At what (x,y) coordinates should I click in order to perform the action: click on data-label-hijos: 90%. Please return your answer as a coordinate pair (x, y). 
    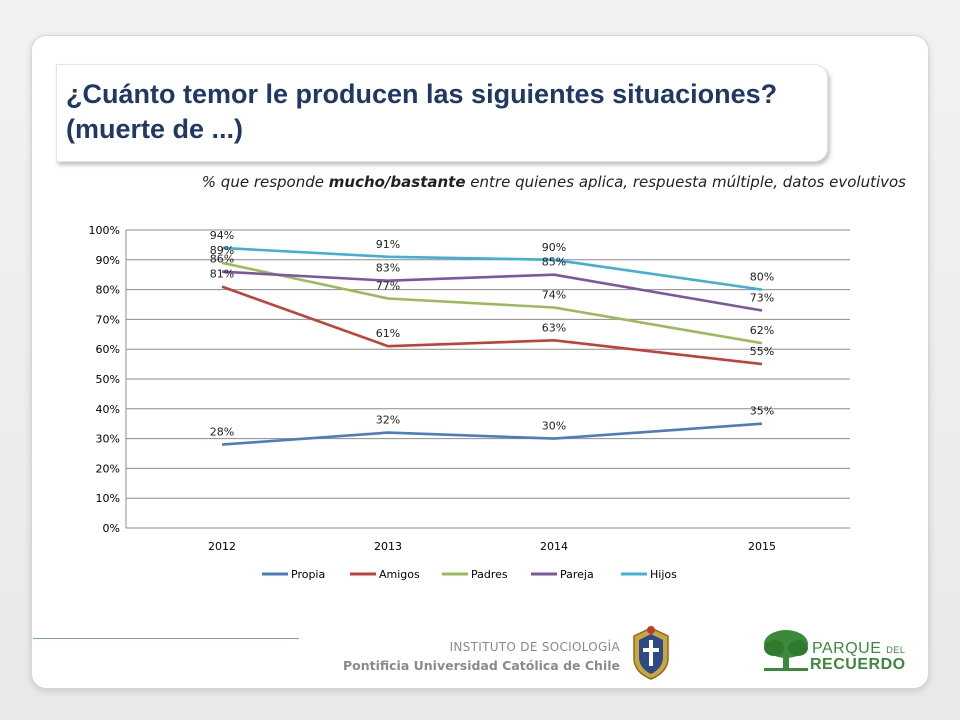
    Looking at the image, I should click on (554, 247).